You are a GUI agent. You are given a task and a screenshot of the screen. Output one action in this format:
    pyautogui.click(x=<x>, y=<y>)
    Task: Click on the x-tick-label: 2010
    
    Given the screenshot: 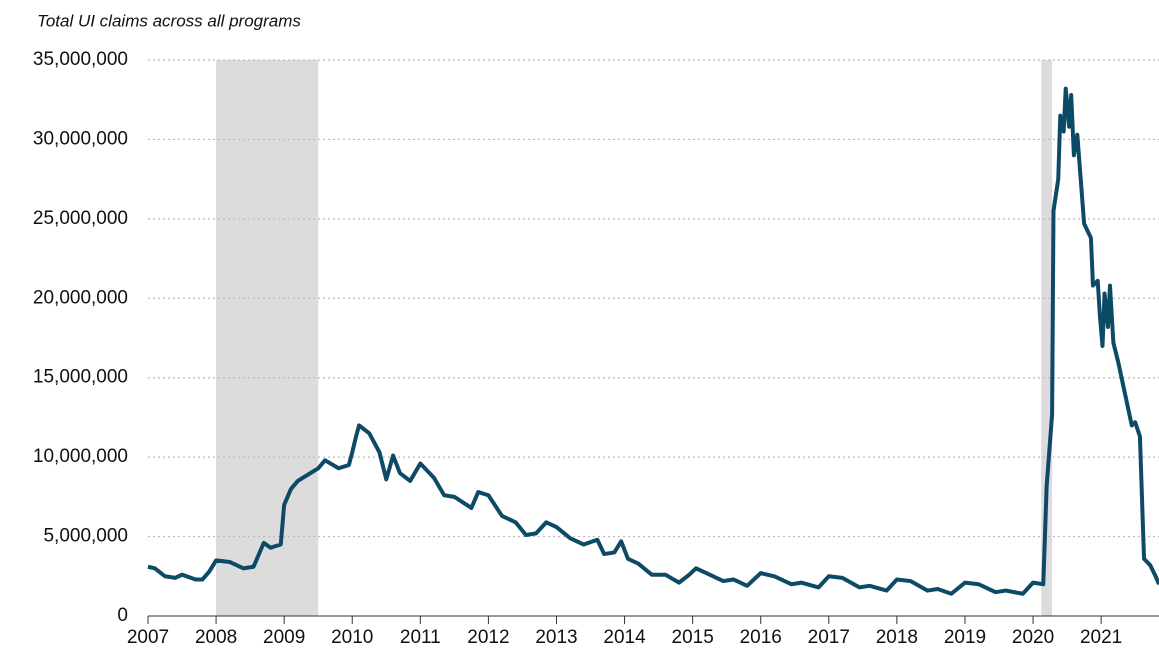 What is the action you would take?
    pyautogui.click(x=352, y=637)
    